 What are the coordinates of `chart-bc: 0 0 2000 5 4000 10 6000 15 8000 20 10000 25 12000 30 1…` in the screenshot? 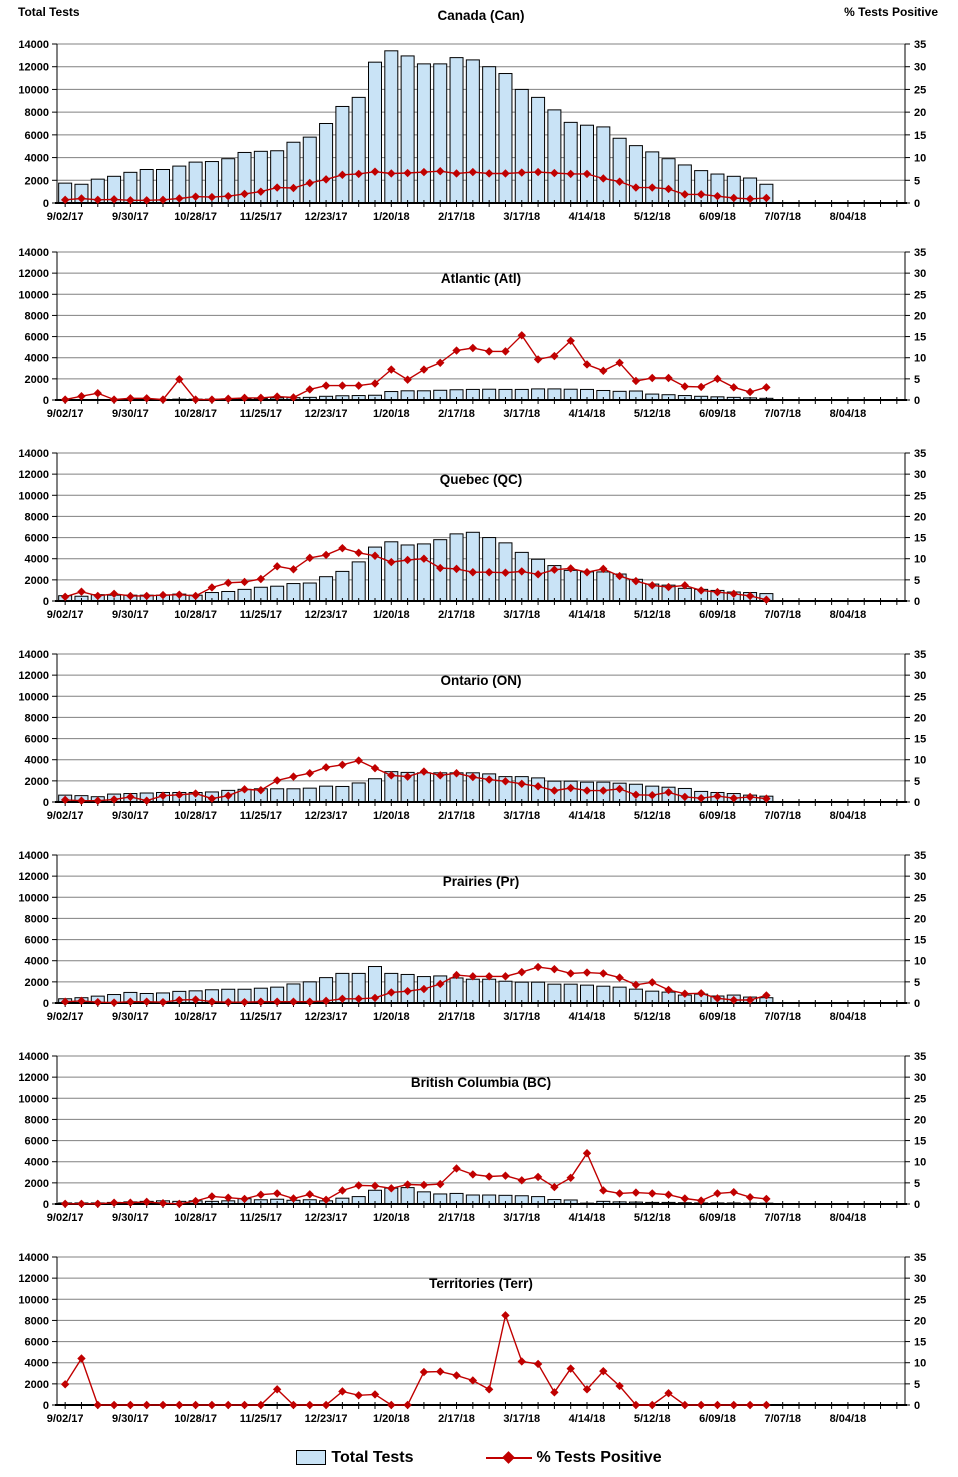 It's located at (479, 1136).